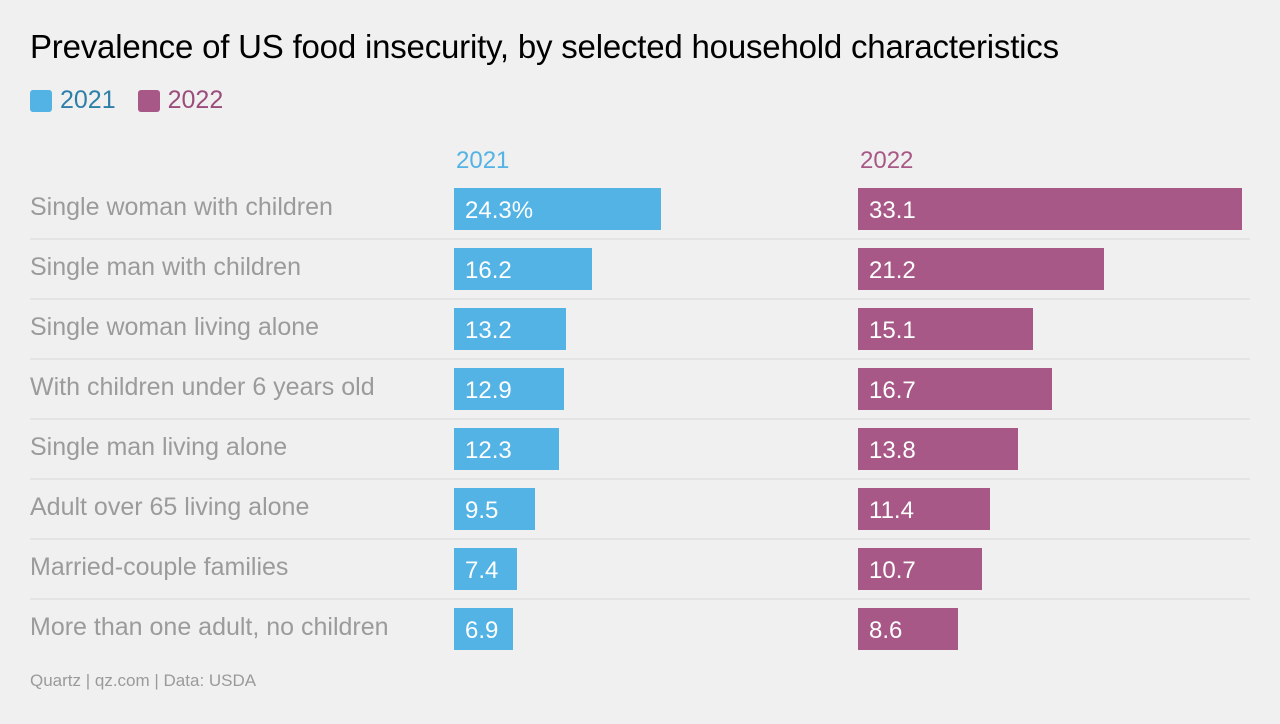 This screenshot has height=724, width=1280. What do you see at coordinates (892, 210) in the screenshot?
I see `data-label-2022: 33.1` at bounding box center [892, 210].